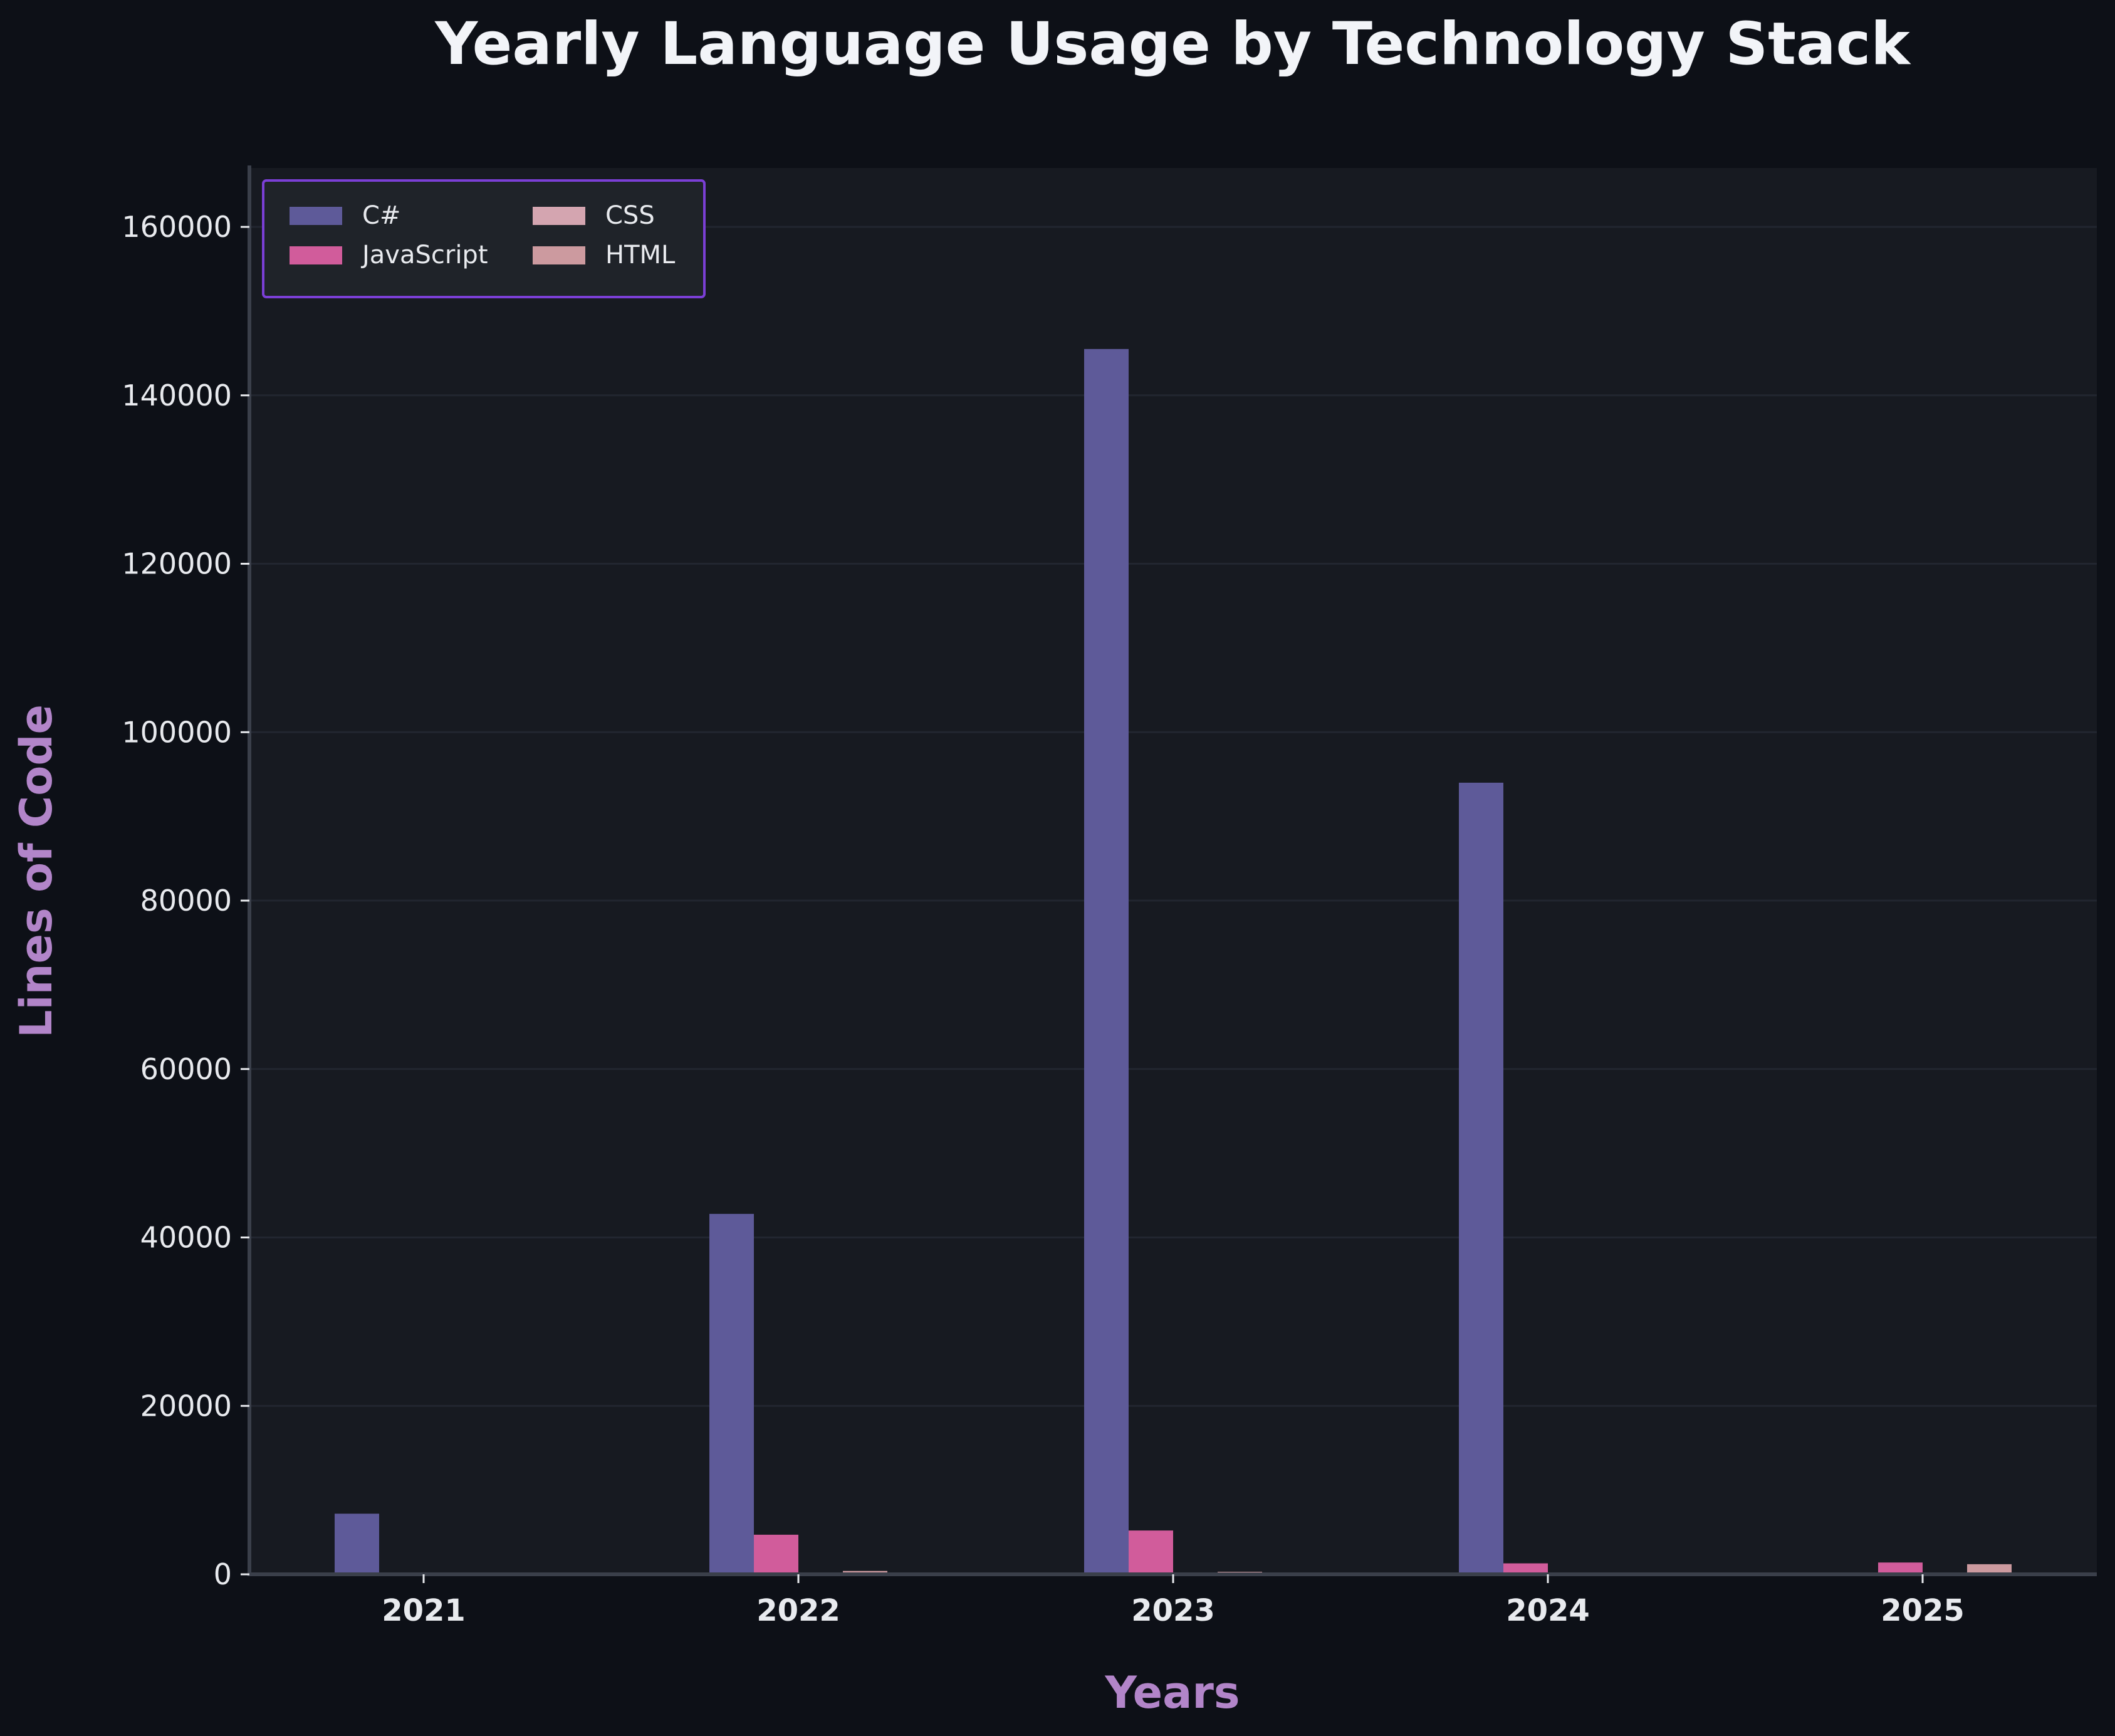  What do you see at coordinates (1990, 1569) in the screenshot?
I see `bar-html-2025` at bounding box center [1990, 1569].